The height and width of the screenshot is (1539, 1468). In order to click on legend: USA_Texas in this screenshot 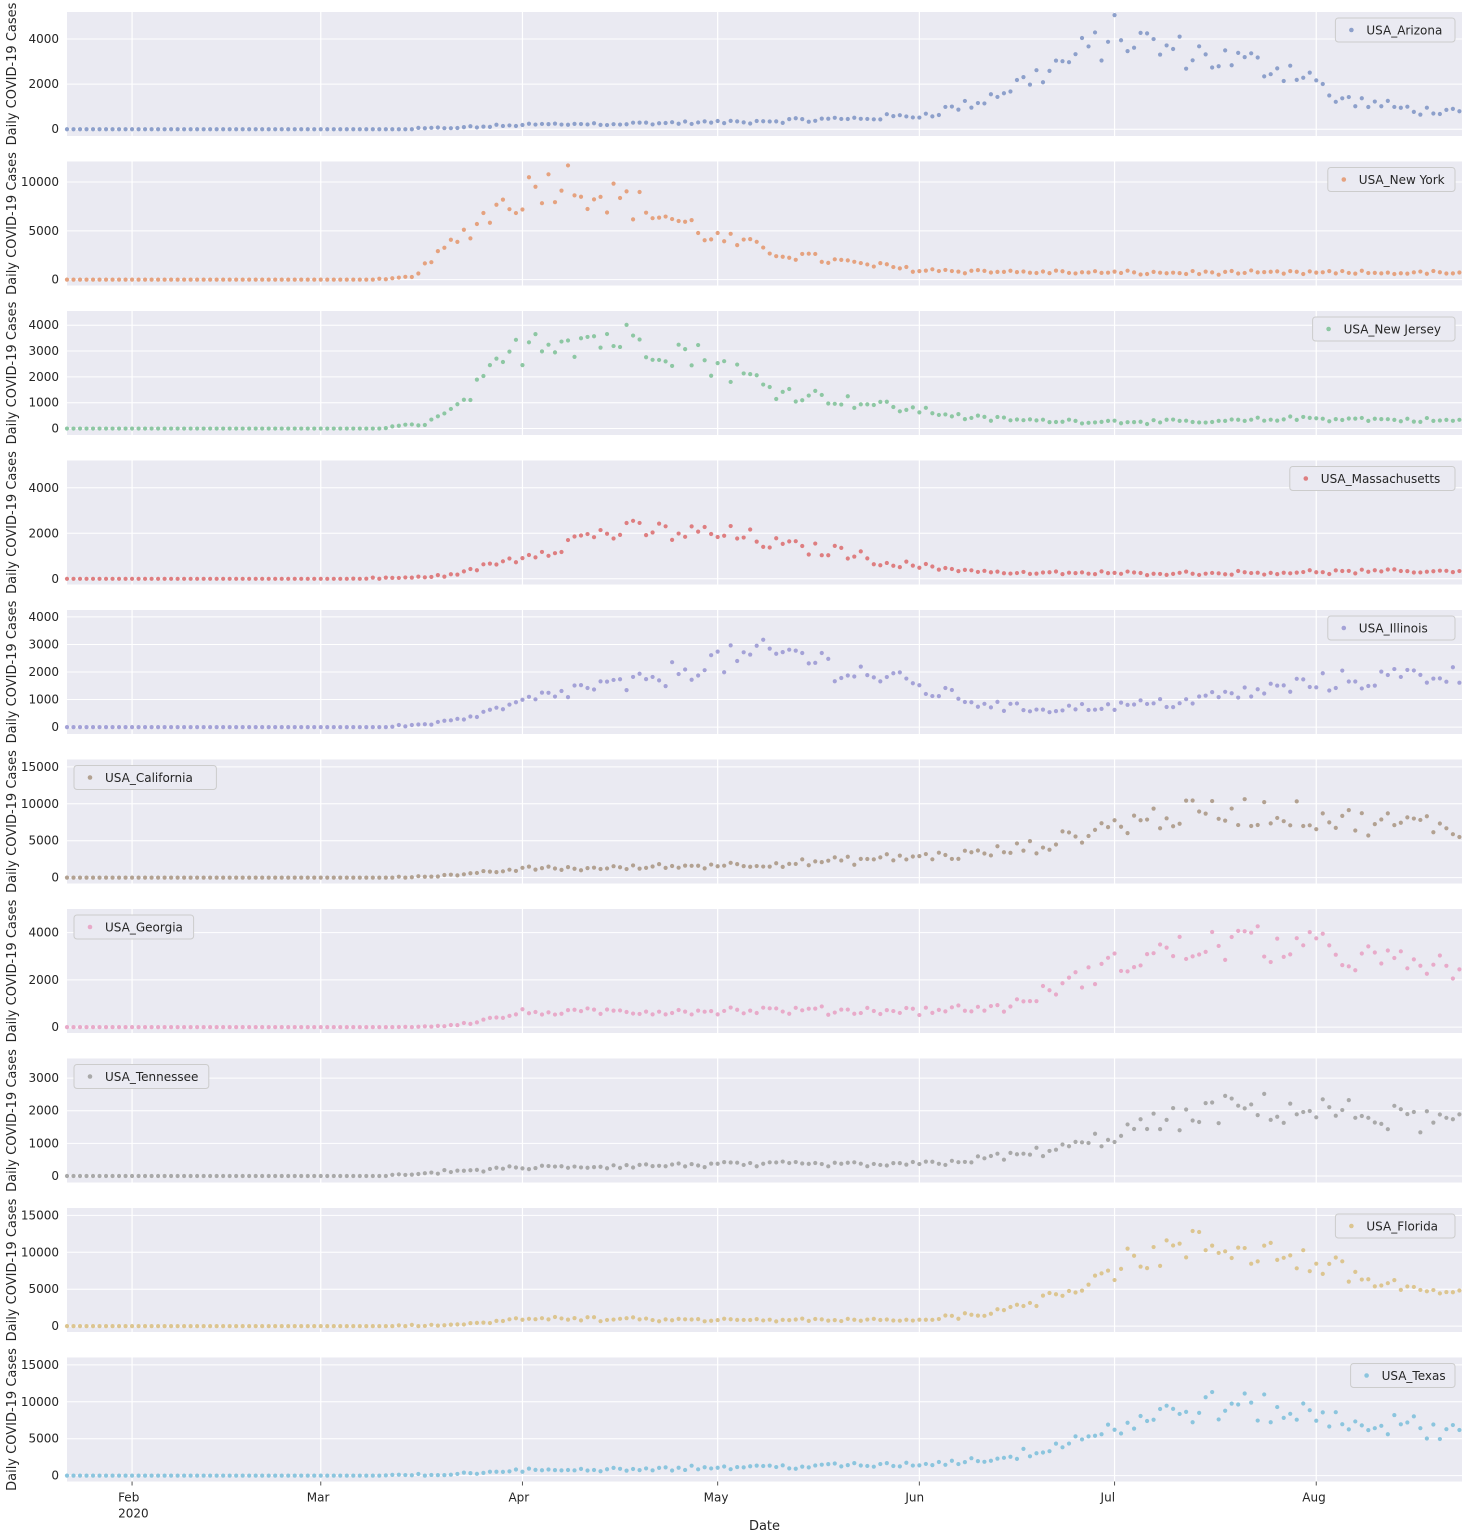, I will do `click(1403, 1375)`.